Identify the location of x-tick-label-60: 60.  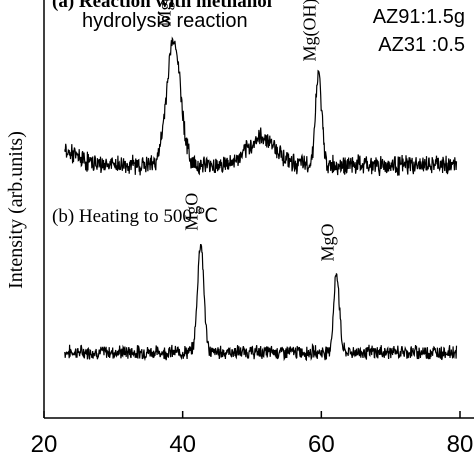
(321, 444).